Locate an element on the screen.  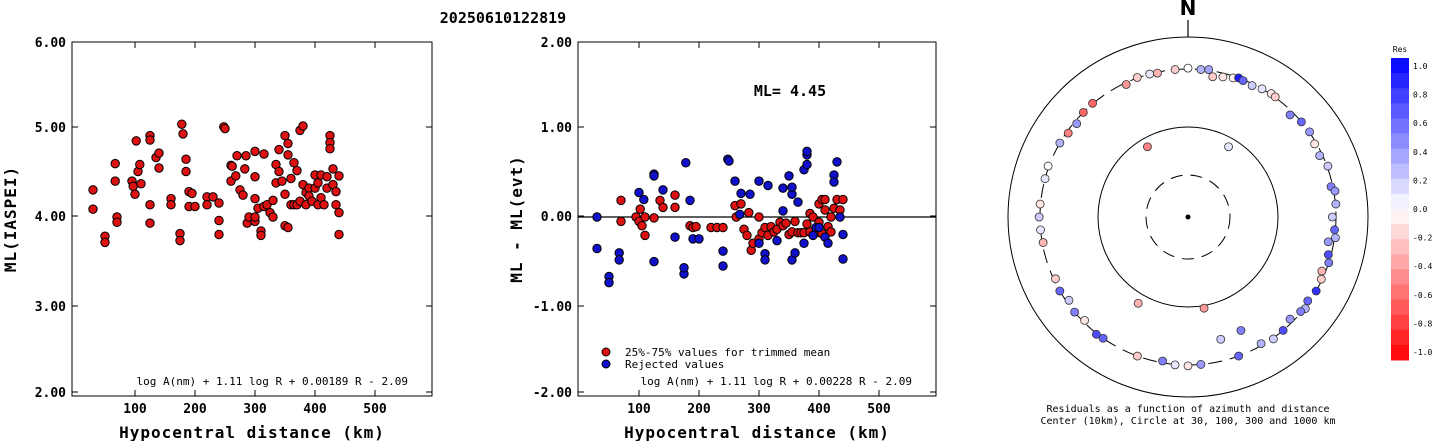
x-tick-label: 400 is located at coordinates (819, 409).